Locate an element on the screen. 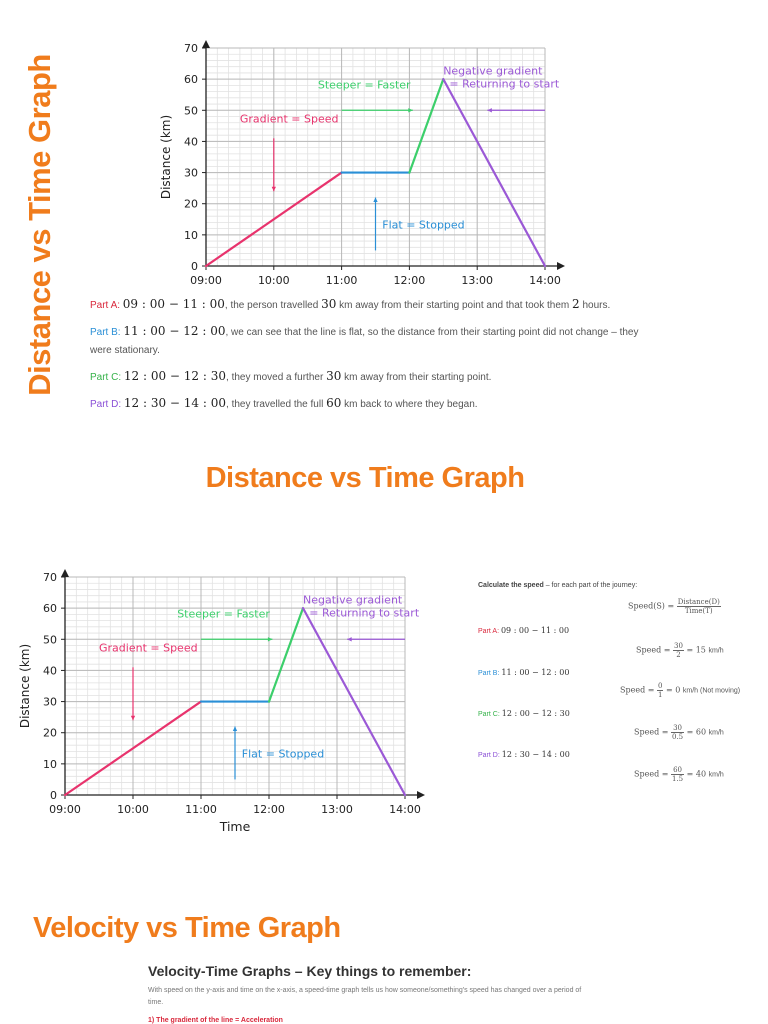 The height and width of the screenshot is (1024, 768). speed-word-a: Speed = is located at coordinates (653, 650).